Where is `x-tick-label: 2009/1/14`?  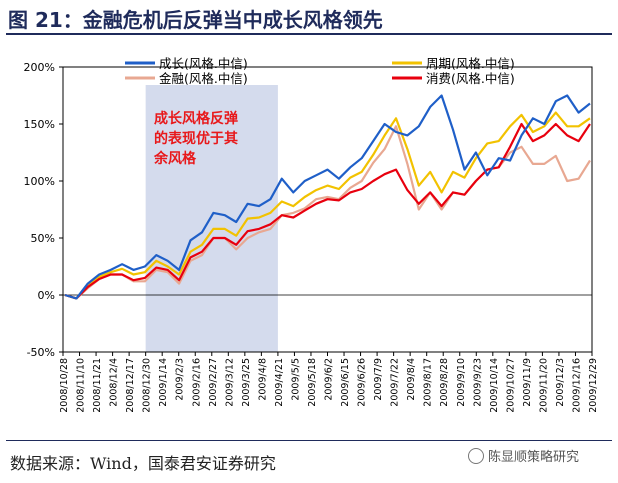
x-tick-label: 2009/1/14 is located at coordinates (163, 382).